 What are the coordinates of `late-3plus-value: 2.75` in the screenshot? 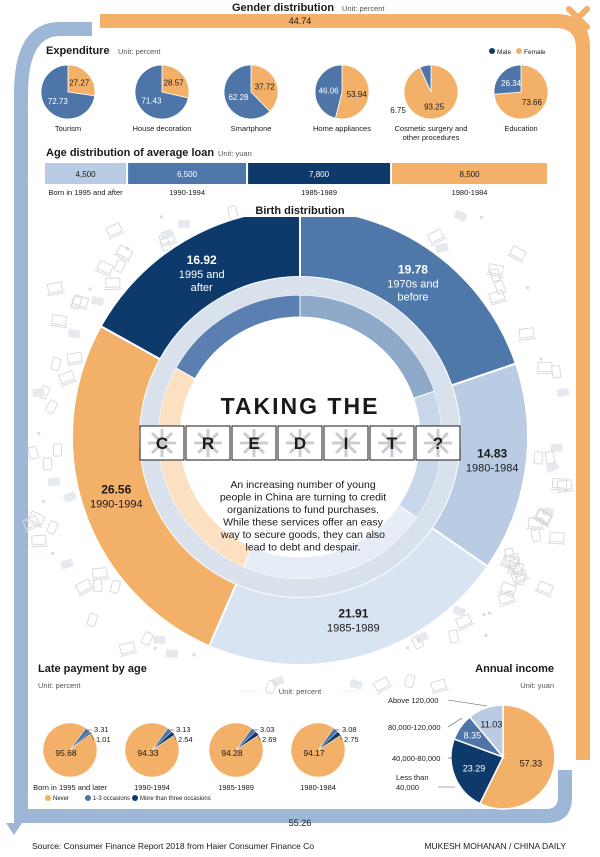 It's located at (351, 739).